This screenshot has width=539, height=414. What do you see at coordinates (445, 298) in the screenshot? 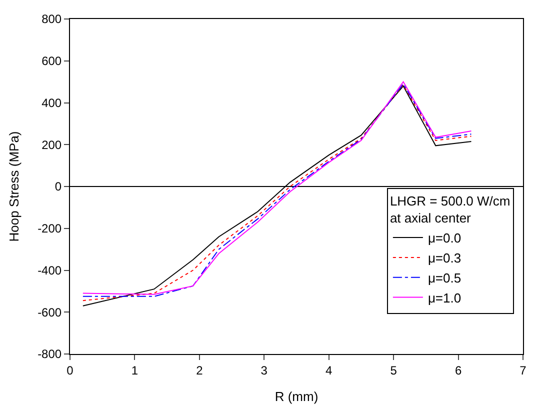
I see `legend-label: μ=1.0` at bounding box center [445, 298].